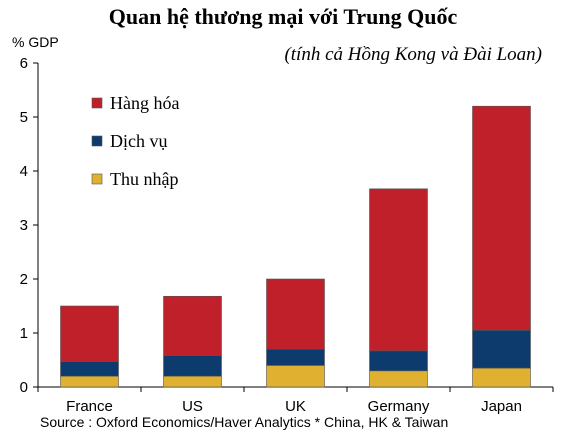 The image size is (566, 437). I want to click on chart-title: Quan hệ thương mại với Trung Quốc, so click(283, 16).